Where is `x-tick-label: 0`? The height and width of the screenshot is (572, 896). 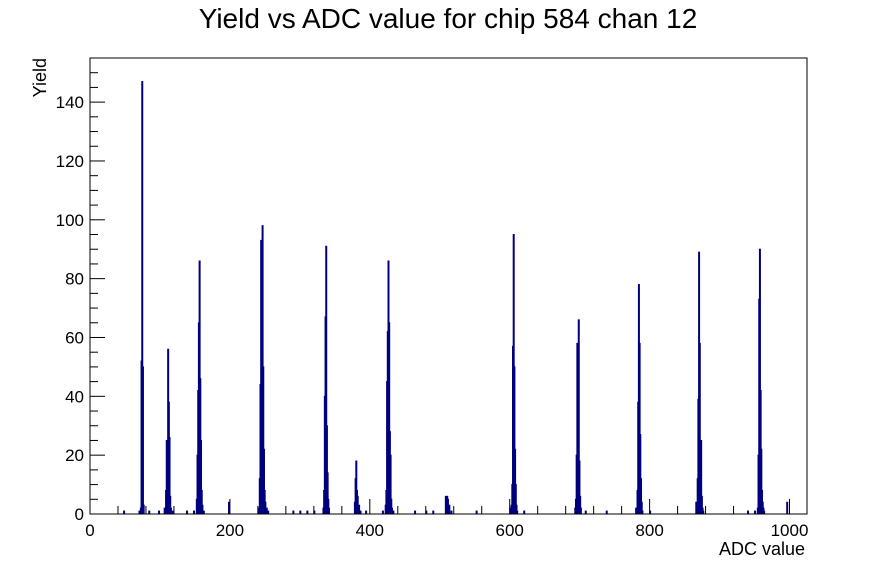
x-tick-label: 0 is located at coordinates (89, 530).